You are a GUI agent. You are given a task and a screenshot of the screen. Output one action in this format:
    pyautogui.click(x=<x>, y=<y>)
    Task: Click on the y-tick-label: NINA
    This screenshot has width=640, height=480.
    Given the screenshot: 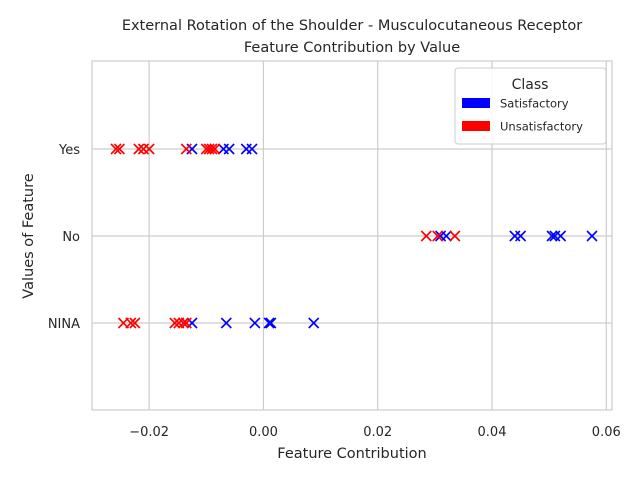 What is the action you would take?
    pyautogui.click(x=64, y=324)
    